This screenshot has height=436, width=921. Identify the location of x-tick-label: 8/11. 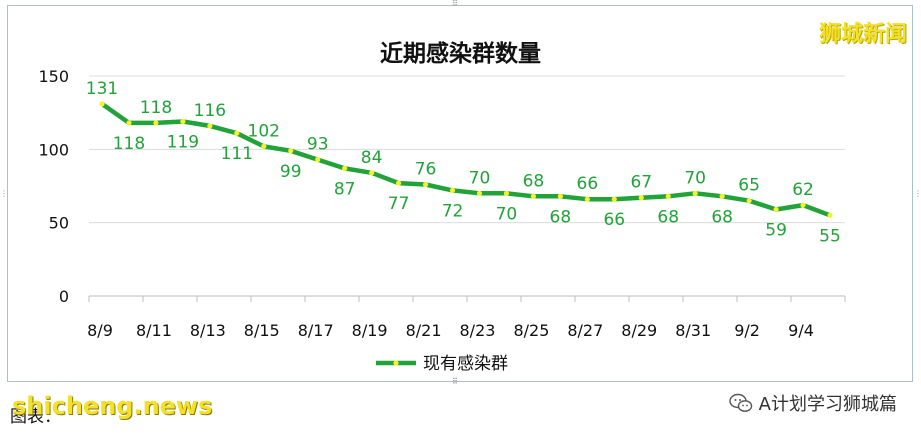
(154, 330).